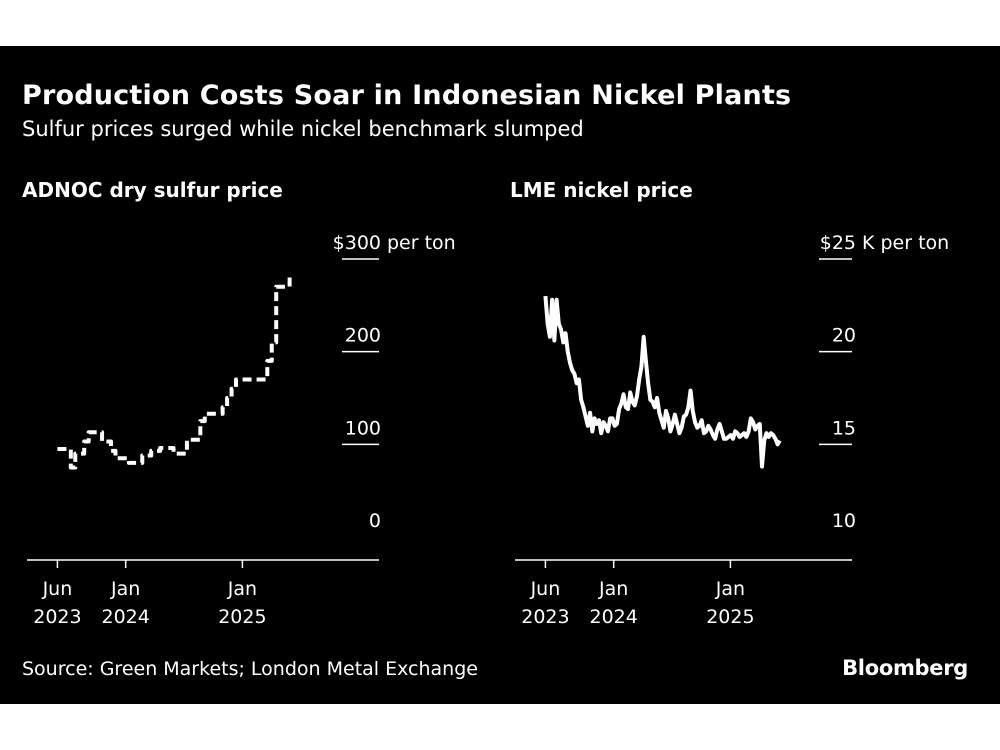 This screenshot has height=750, width=1000. What do you see at coordinates (844, 336) in the screenshot?
I see `y-tick-label: 20` at bounding box center [844, 336].